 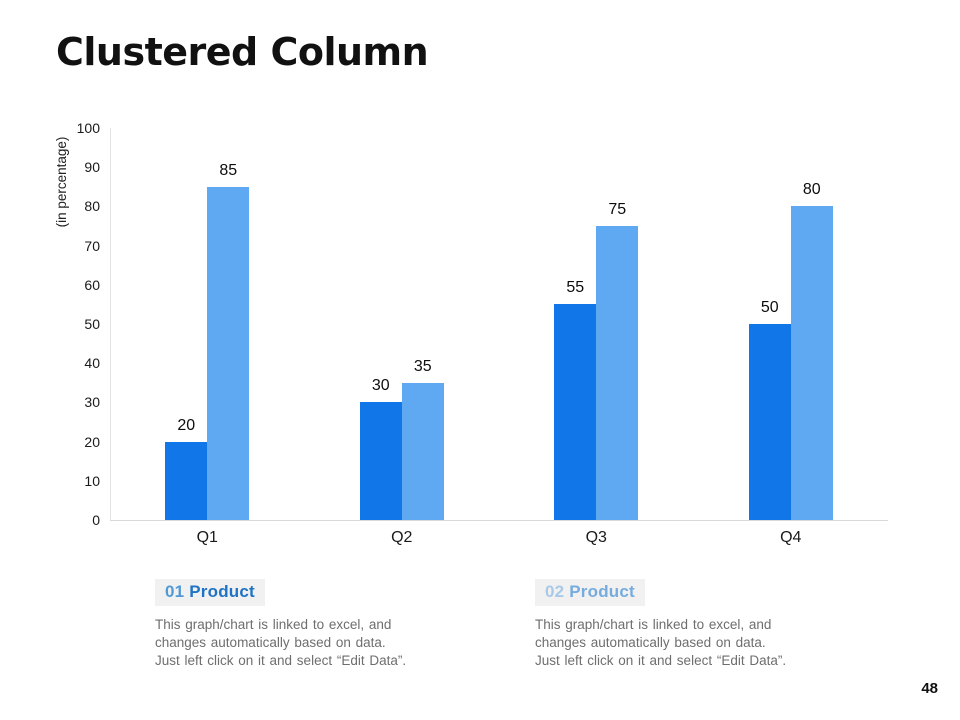 What do you see at coordinates (228, 170) in the screenshot?
I see `bar-value-label: 85` at bounding box center [228, 170].